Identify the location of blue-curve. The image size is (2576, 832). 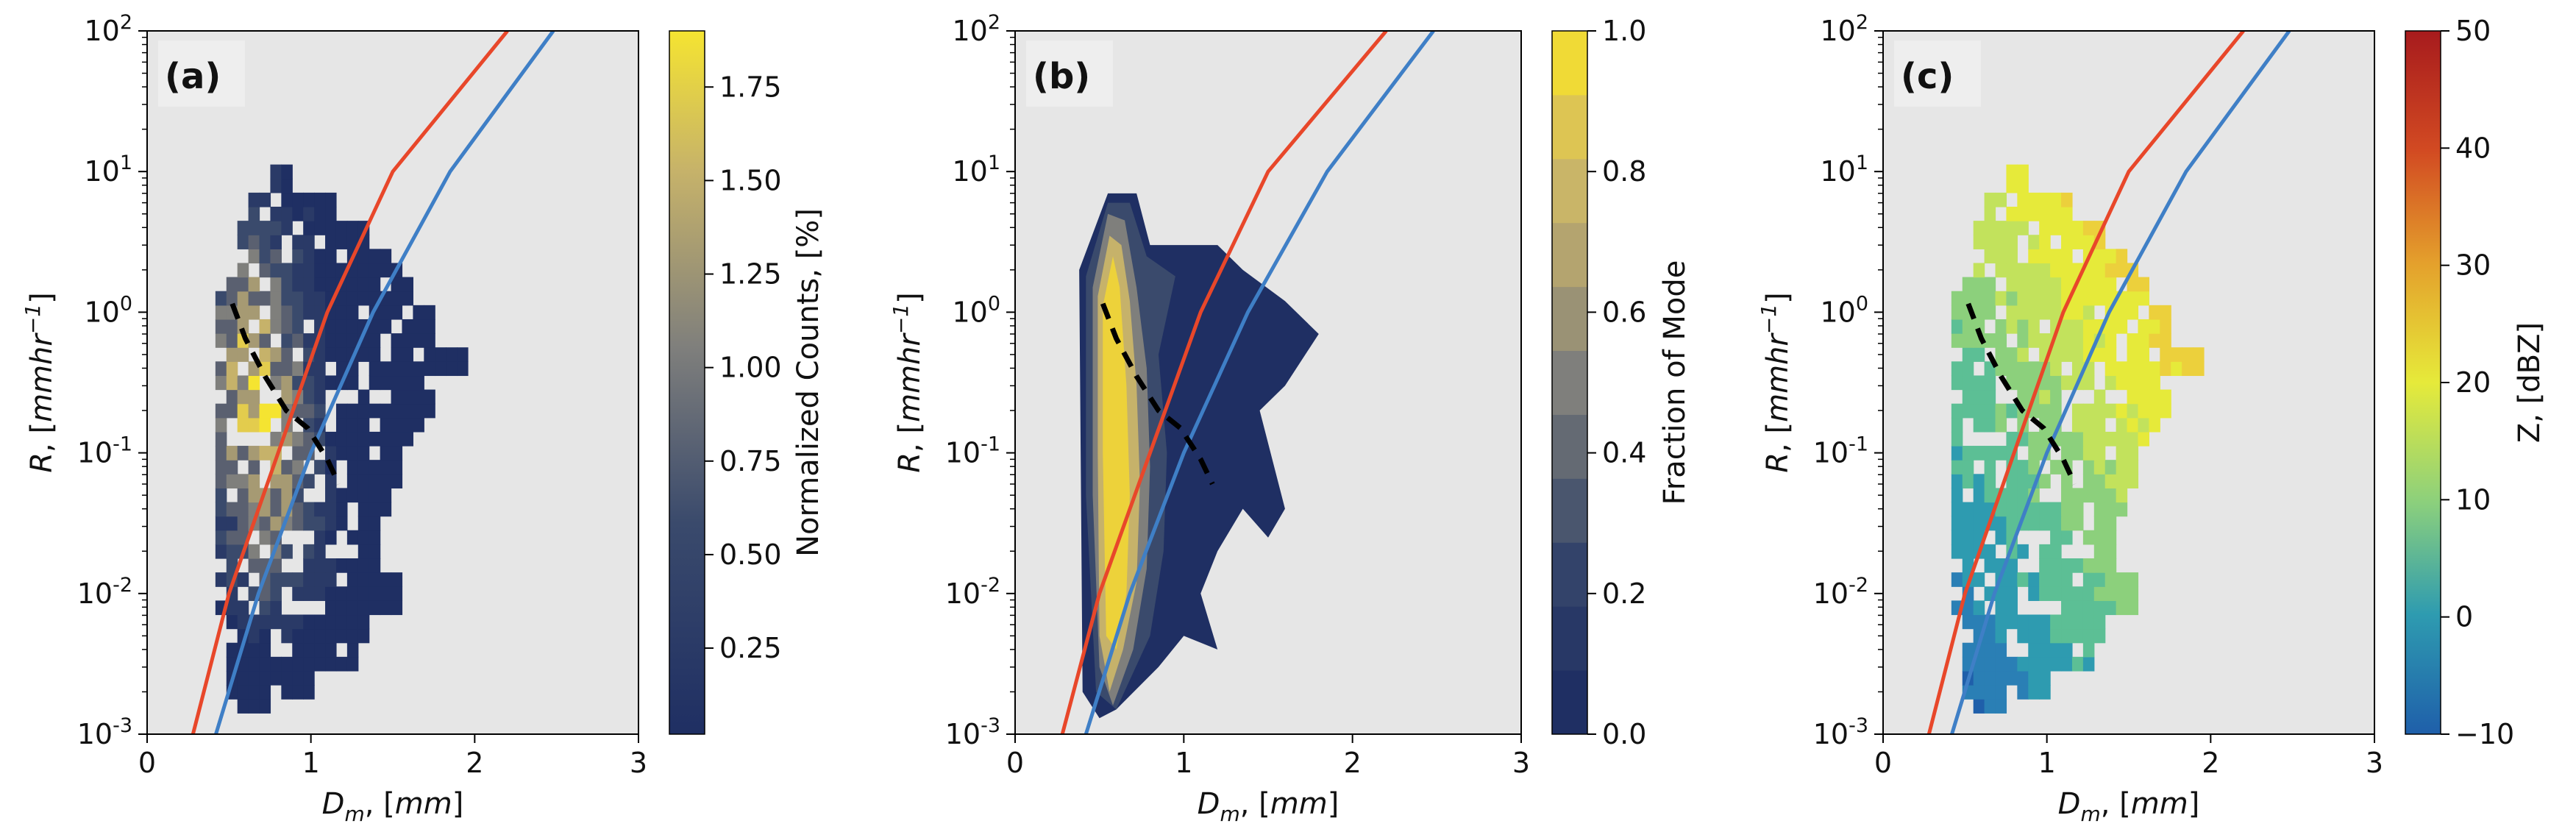
(1259, 382).